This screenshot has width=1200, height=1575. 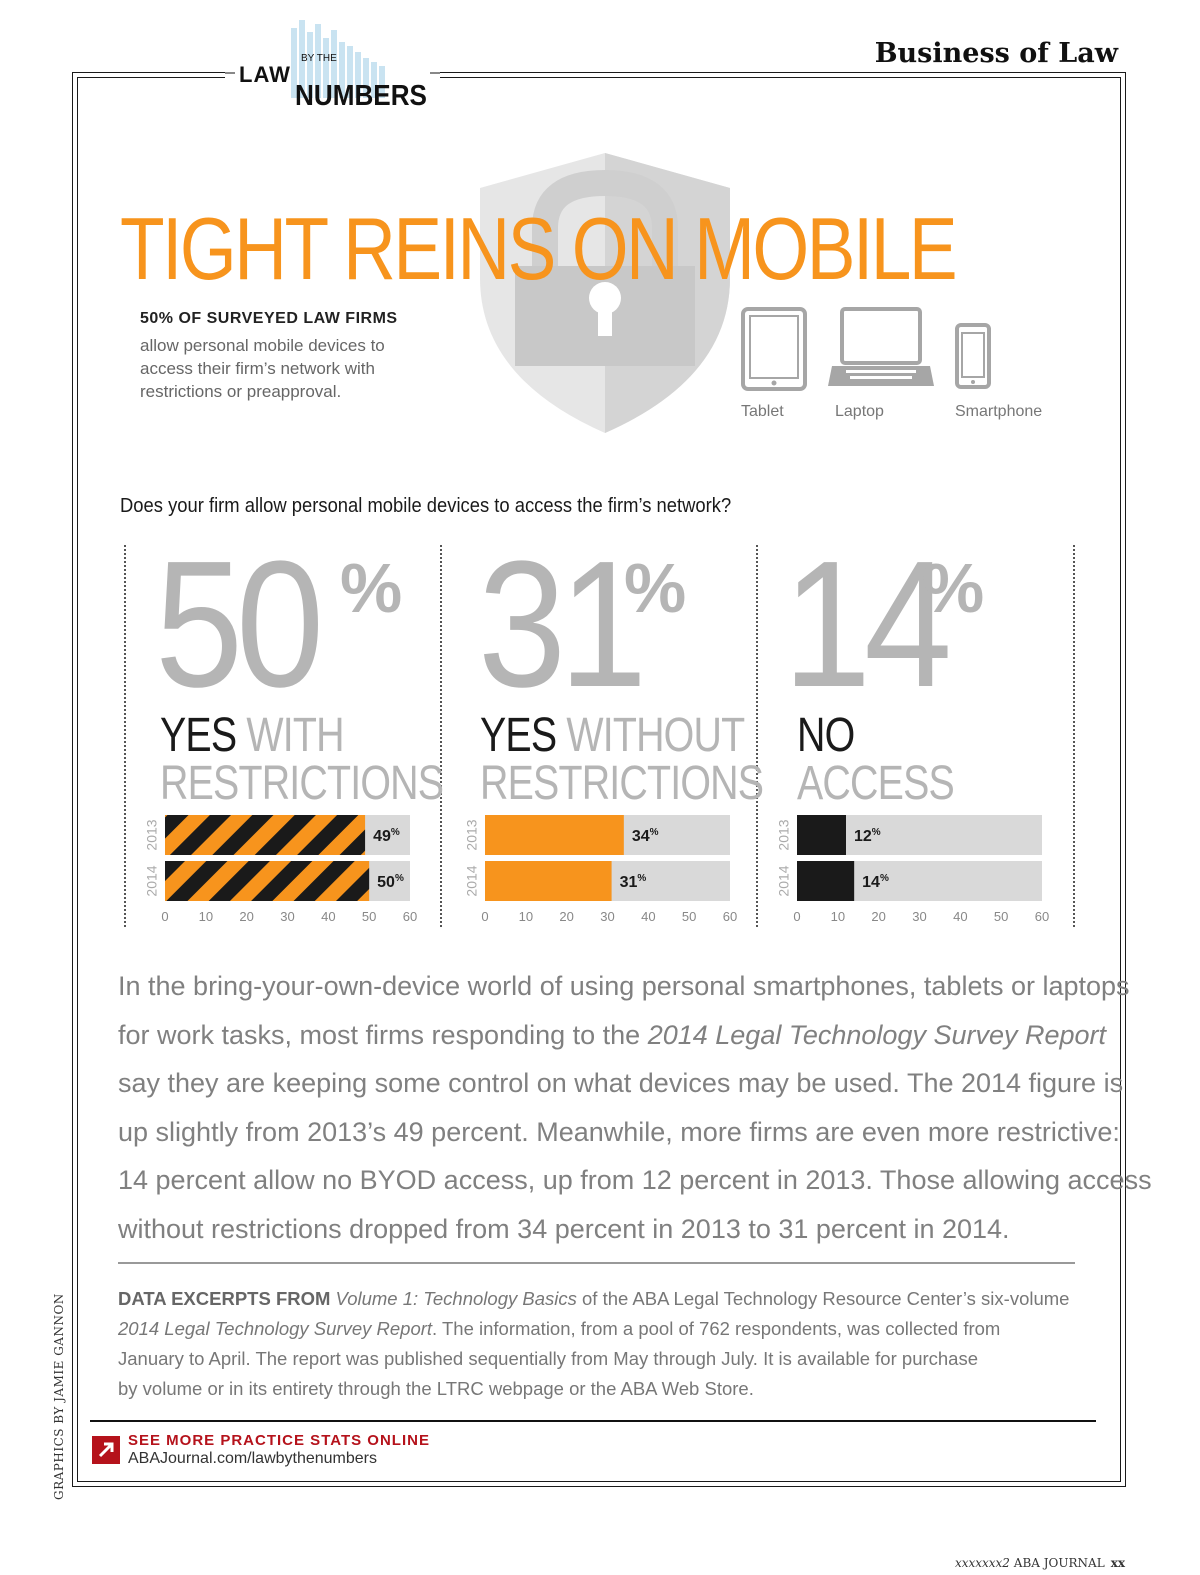 I want to click on big-percent-without: 31, so click(x=562, y=624).